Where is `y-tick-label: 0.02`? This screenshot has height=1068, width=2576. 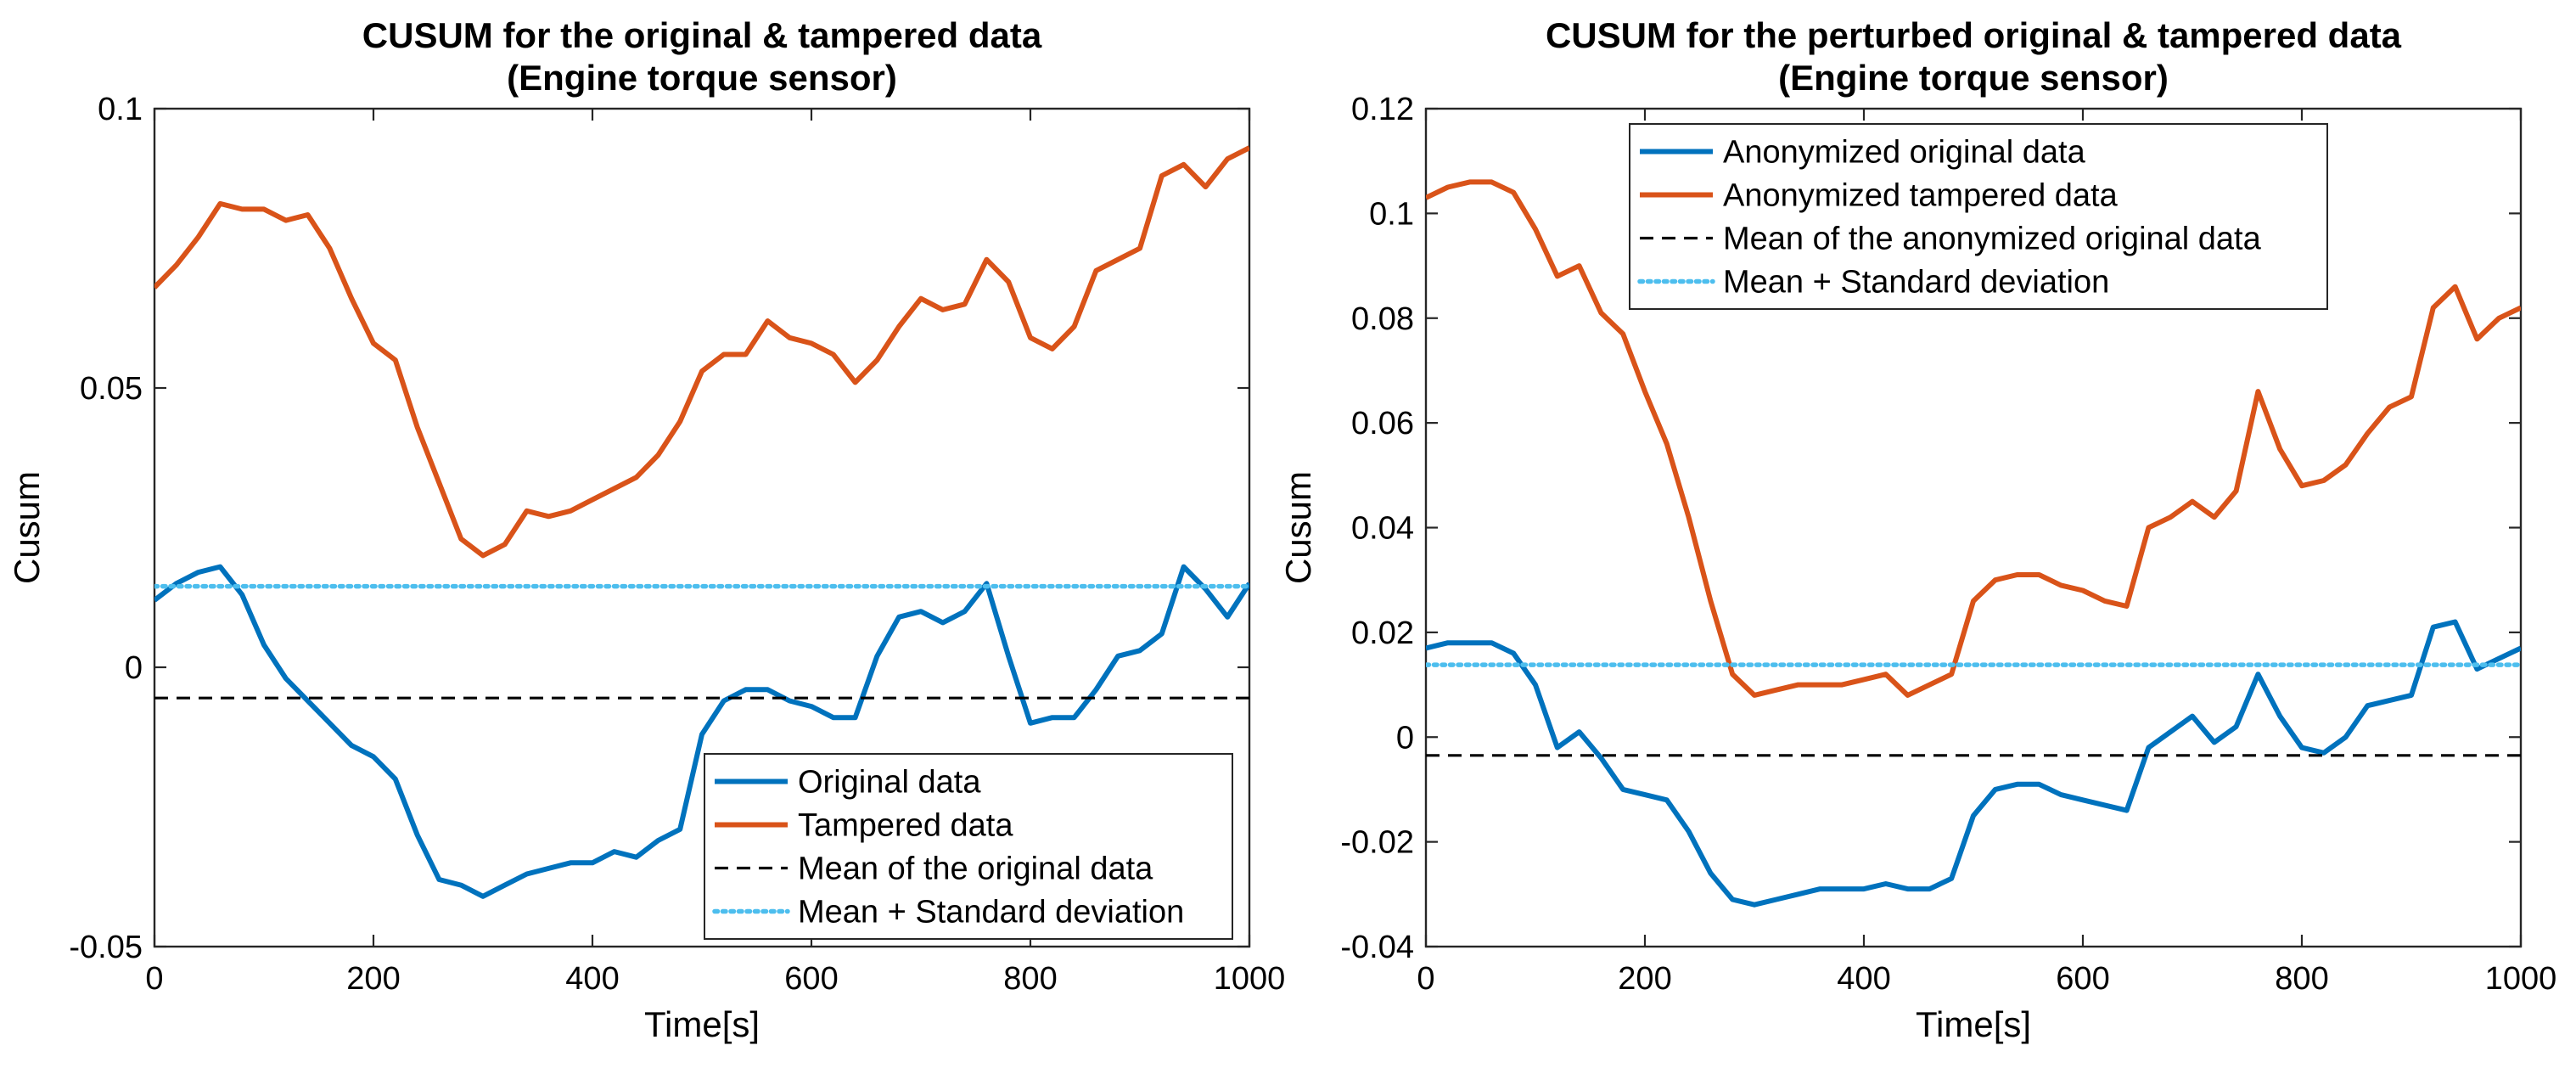 y-tick-label: 0.02 is located at coordinates (1382, 634).